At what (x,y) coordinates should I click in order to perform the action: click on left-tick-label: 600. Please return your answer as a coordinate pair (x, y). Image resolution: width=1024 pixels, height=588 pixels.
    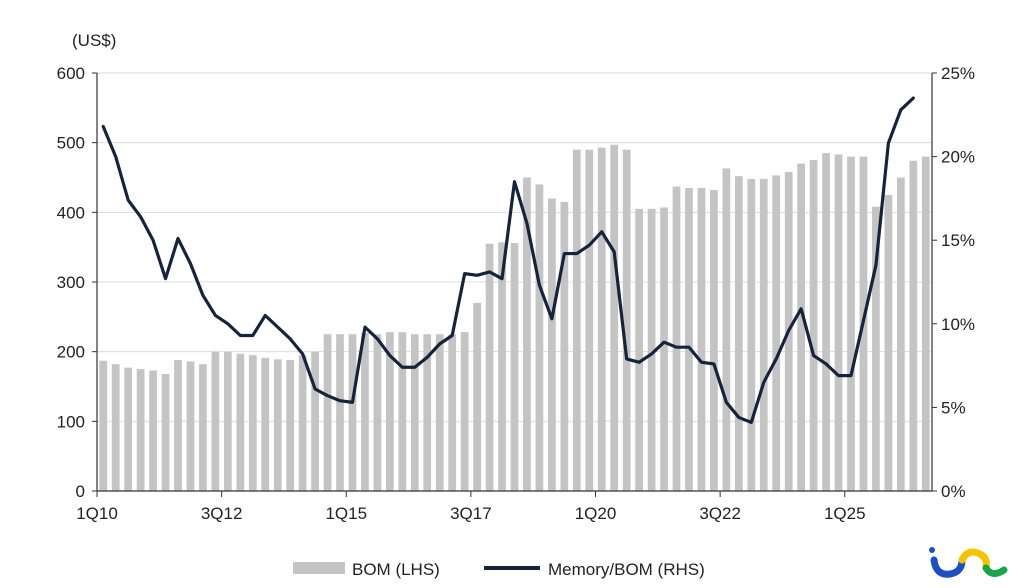
    Looking at the image, I should click on (71, 73).